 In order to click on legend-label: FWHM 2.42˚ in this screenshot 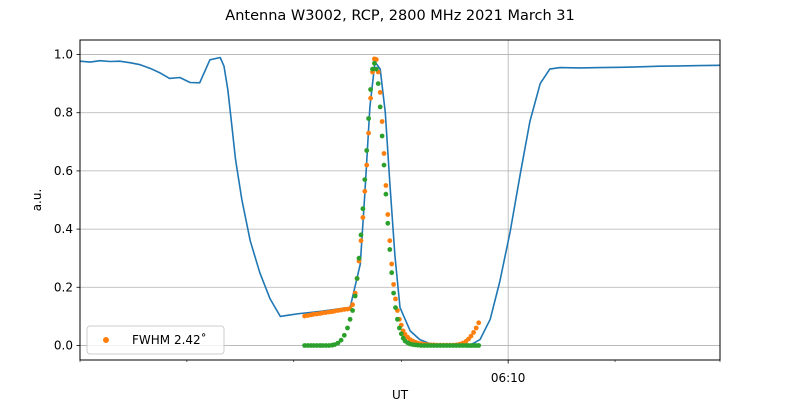, I will do `click(169, 339)`.